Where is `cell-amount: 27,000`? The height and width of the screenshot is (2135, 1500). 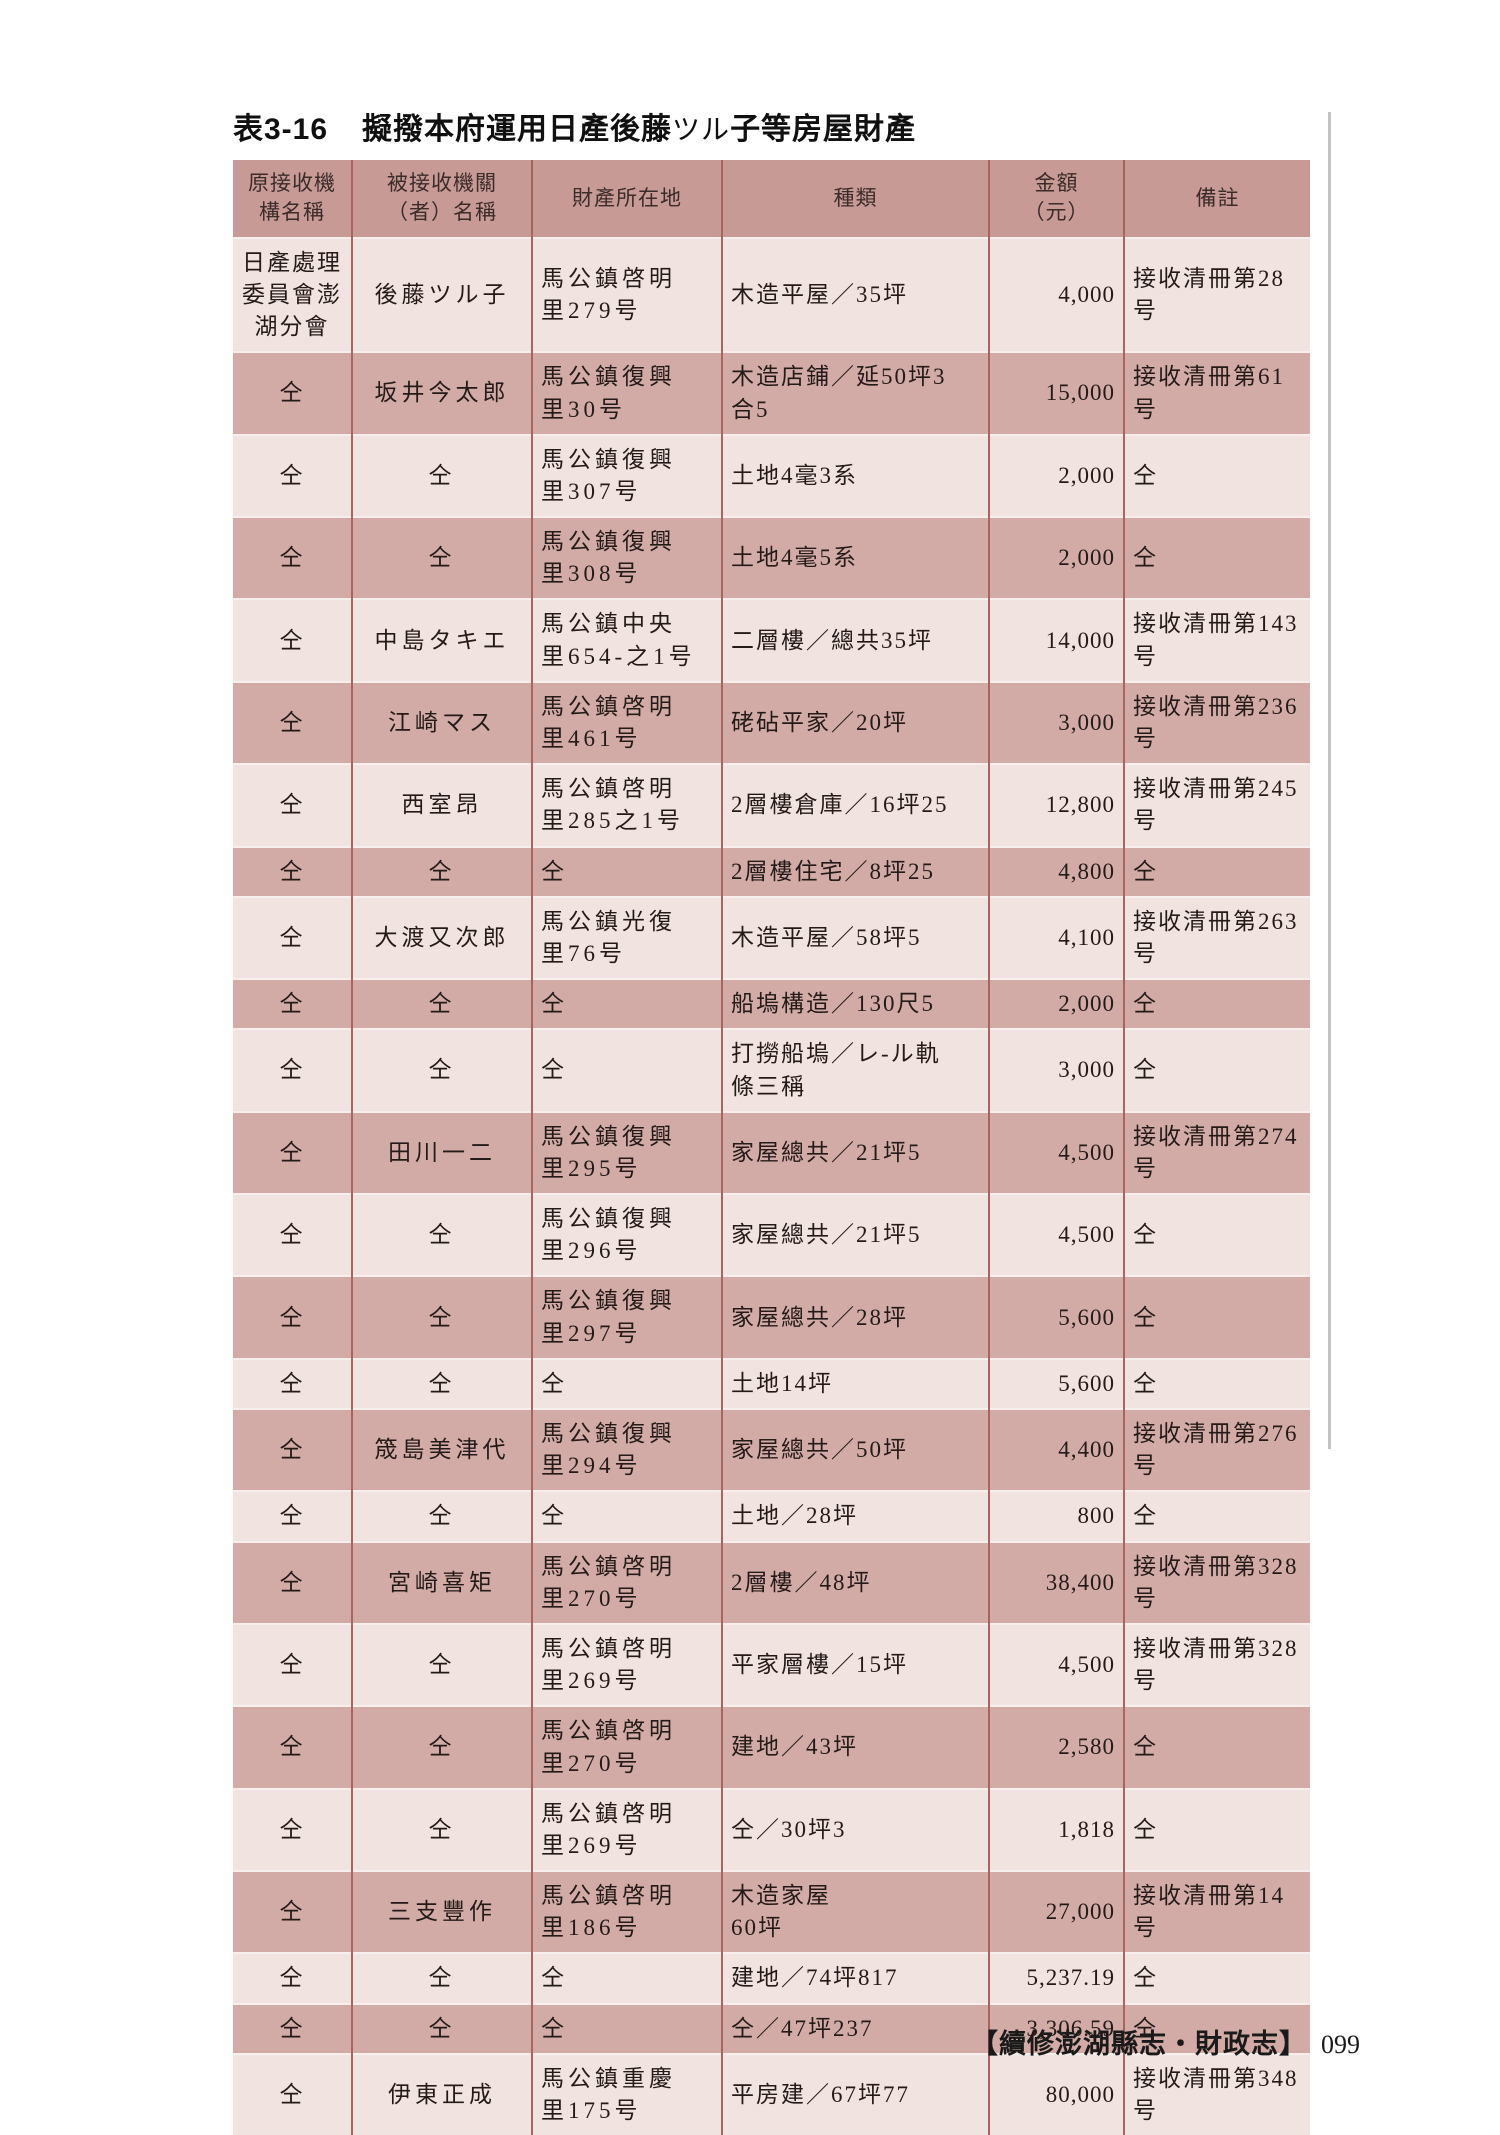
cell-amount: 27,000 is located at coordinates (1056, 1912).